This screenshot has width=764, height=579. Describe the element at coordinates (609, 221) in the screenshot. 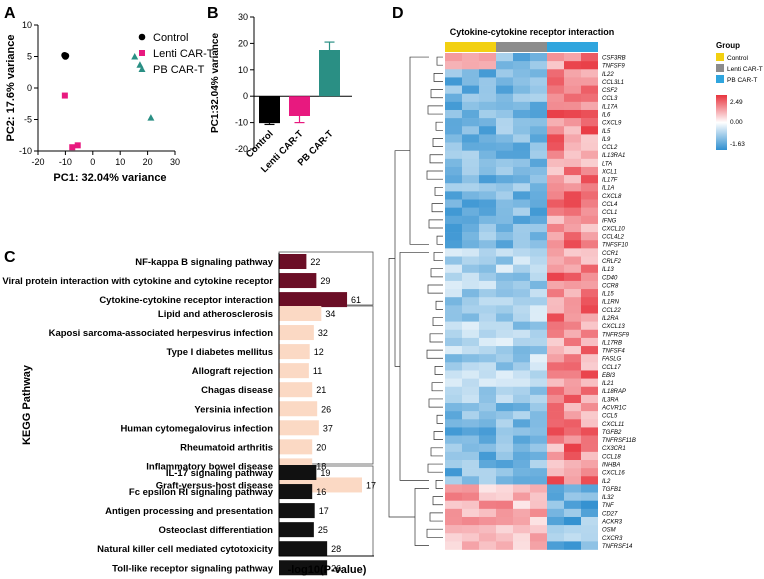

I see `heatmap-gene-label: IFNG` at that location.